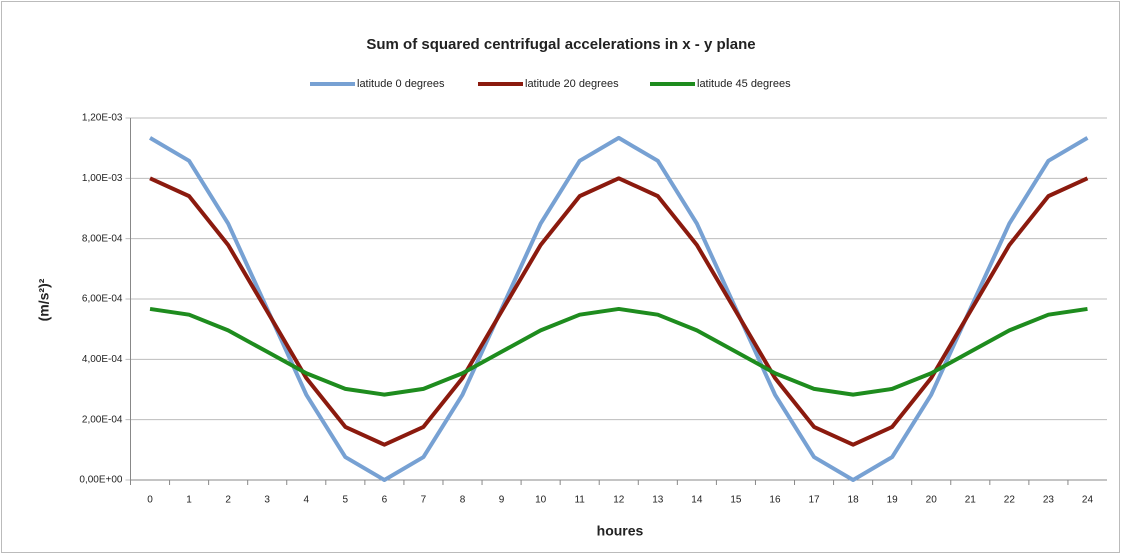 The width and height of the screenshot is (1122, 555). I want to click on y-tick-label: 6,00E-04, so click(102, 299).